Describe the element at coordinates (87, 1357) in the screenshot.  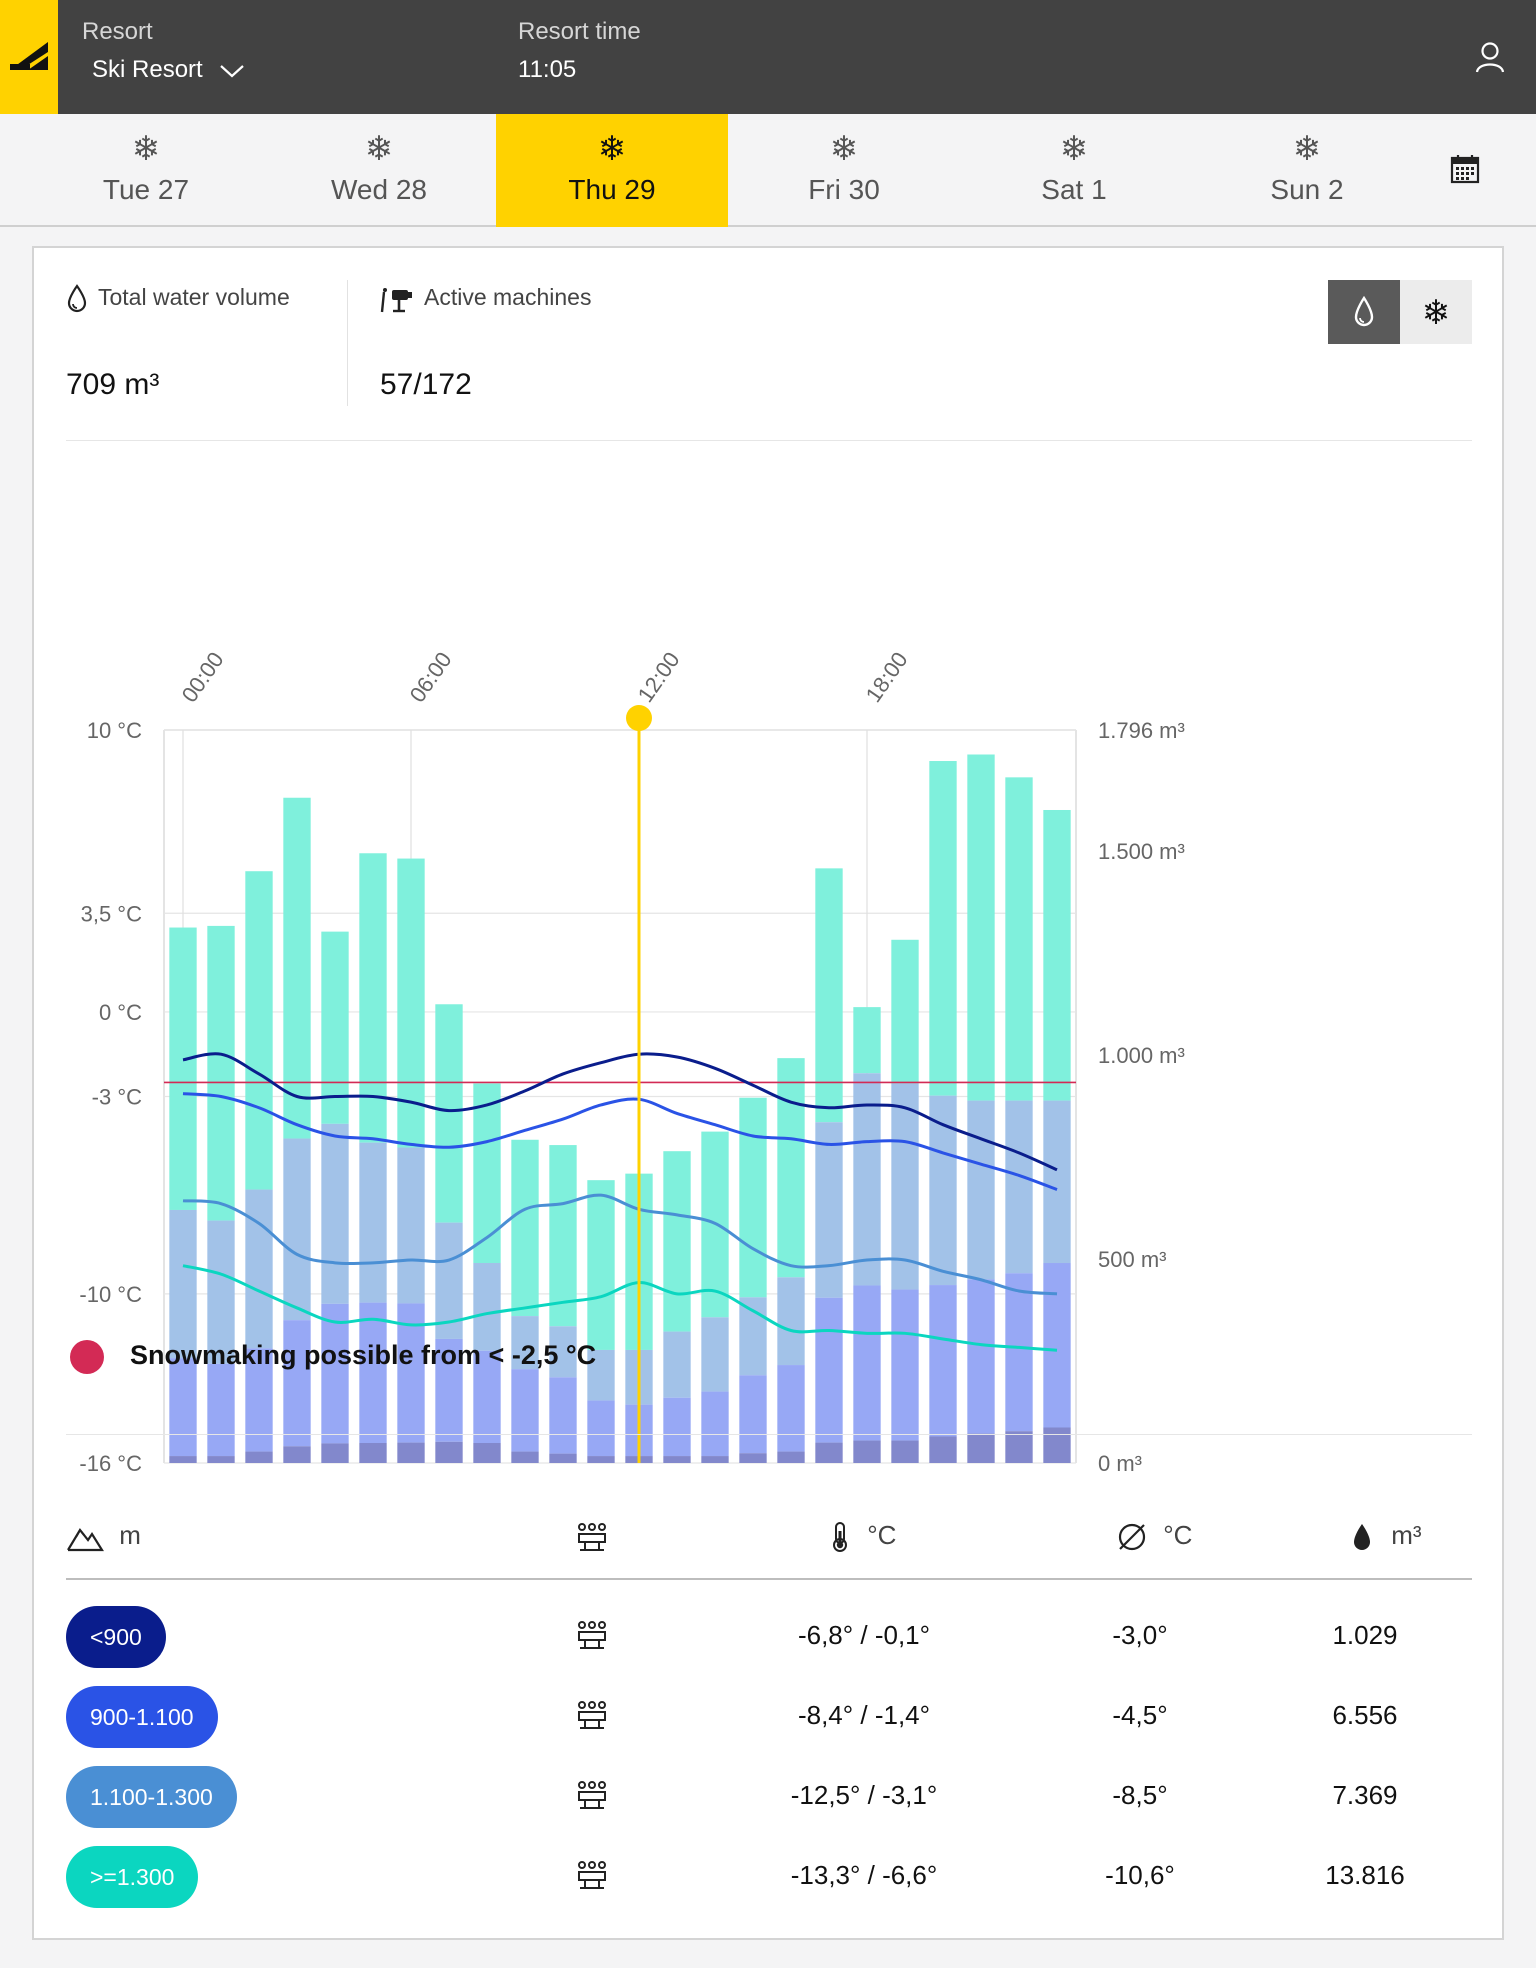
I see `threshold-legend-dot` at that location.